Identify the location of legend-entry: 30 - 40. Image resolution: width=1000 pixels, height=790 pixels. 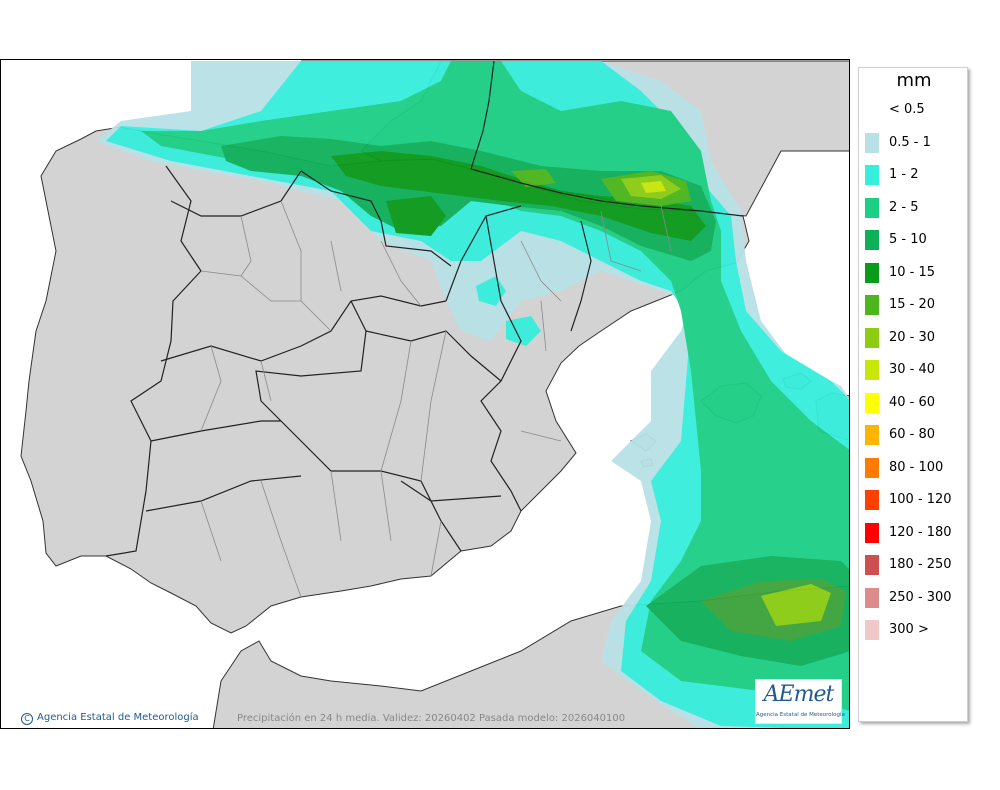
(914, 370).